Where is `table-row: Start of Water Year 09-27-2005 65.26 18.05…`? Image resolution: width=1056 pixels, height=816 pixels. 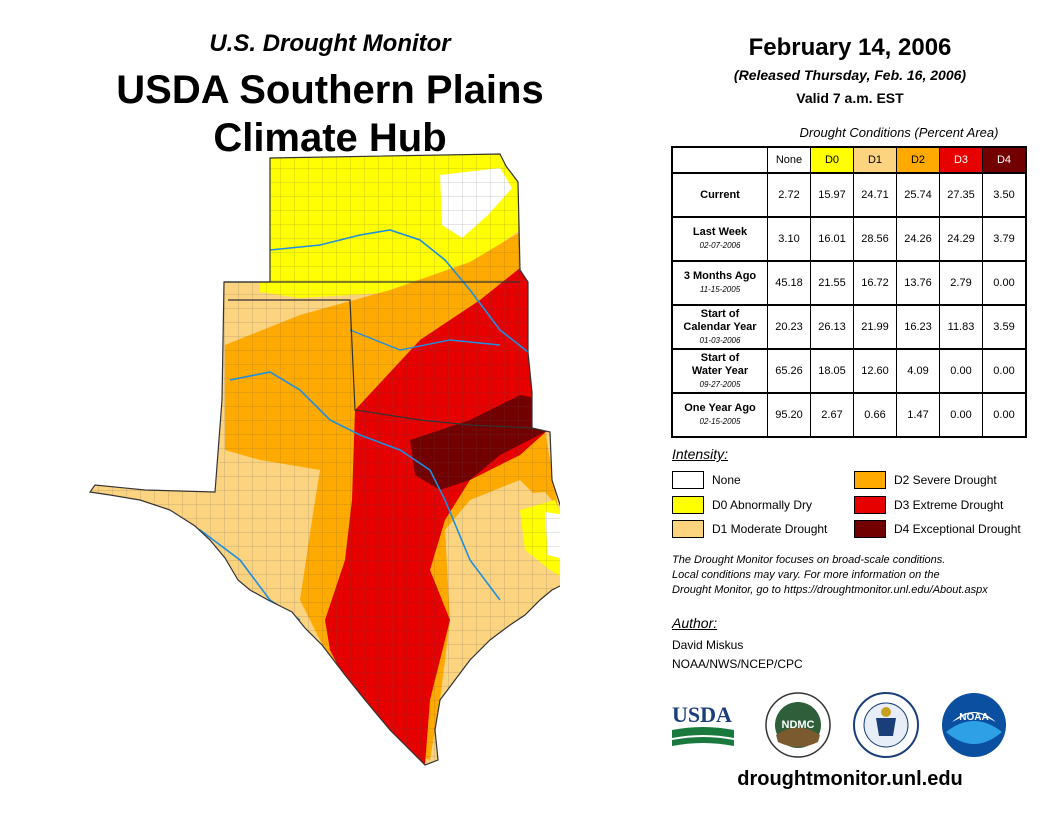
table-row: Start of Water Year 09-27-2005 65.26 18.05… is located at coordinates (849, 371).